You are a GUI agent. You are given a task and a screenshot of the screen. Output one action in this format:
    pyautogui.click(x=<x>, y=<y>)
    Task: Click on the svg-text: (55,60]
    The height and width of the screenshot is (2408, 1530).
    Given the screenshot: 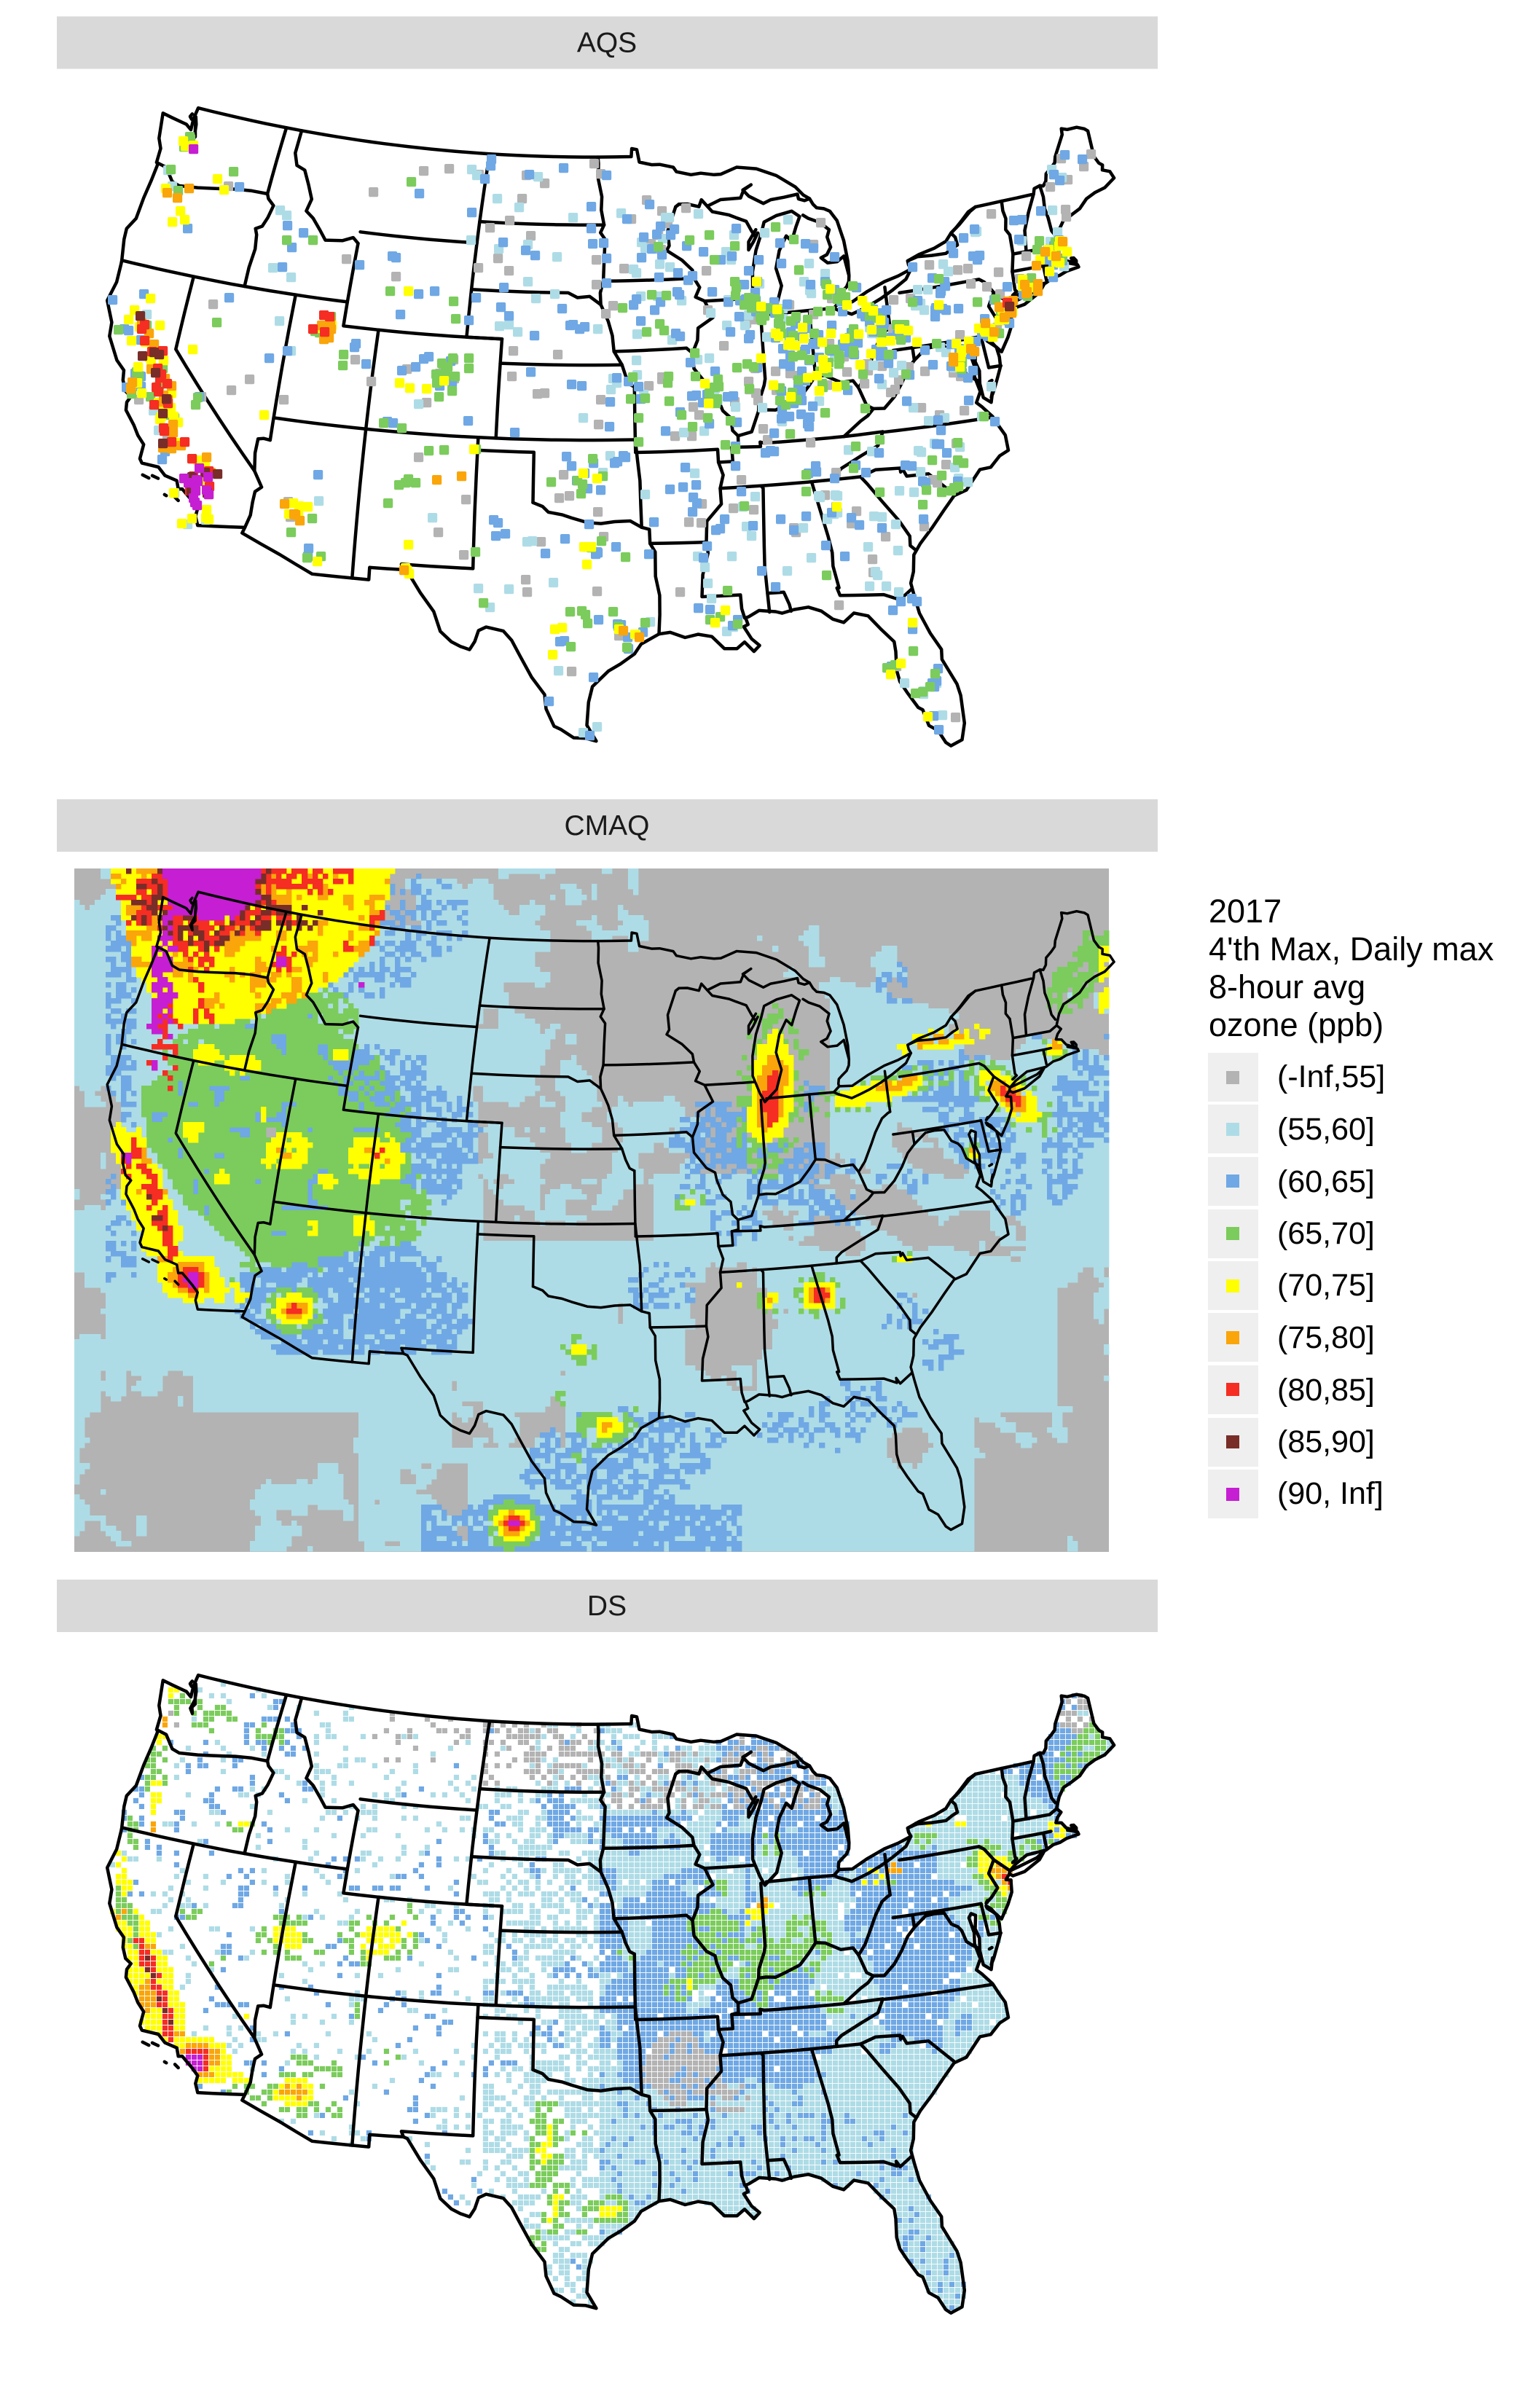 What is the action you would take?
    pyautogui.click(x=1326, y=1129)
    